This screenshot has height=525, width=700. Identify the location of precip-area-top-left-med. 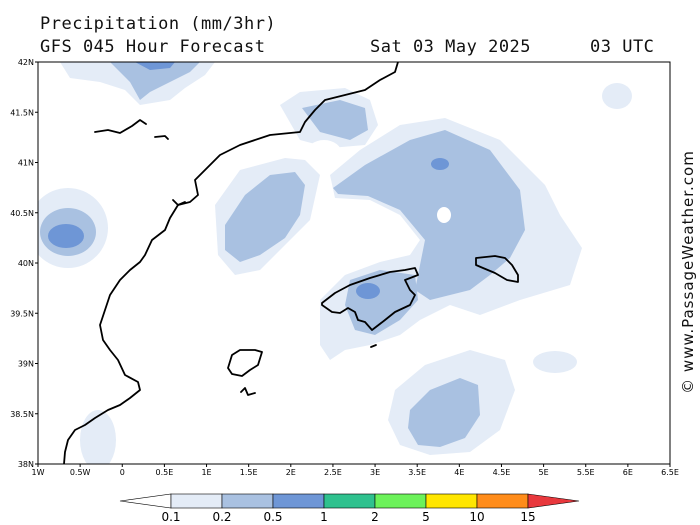
(155, 81).